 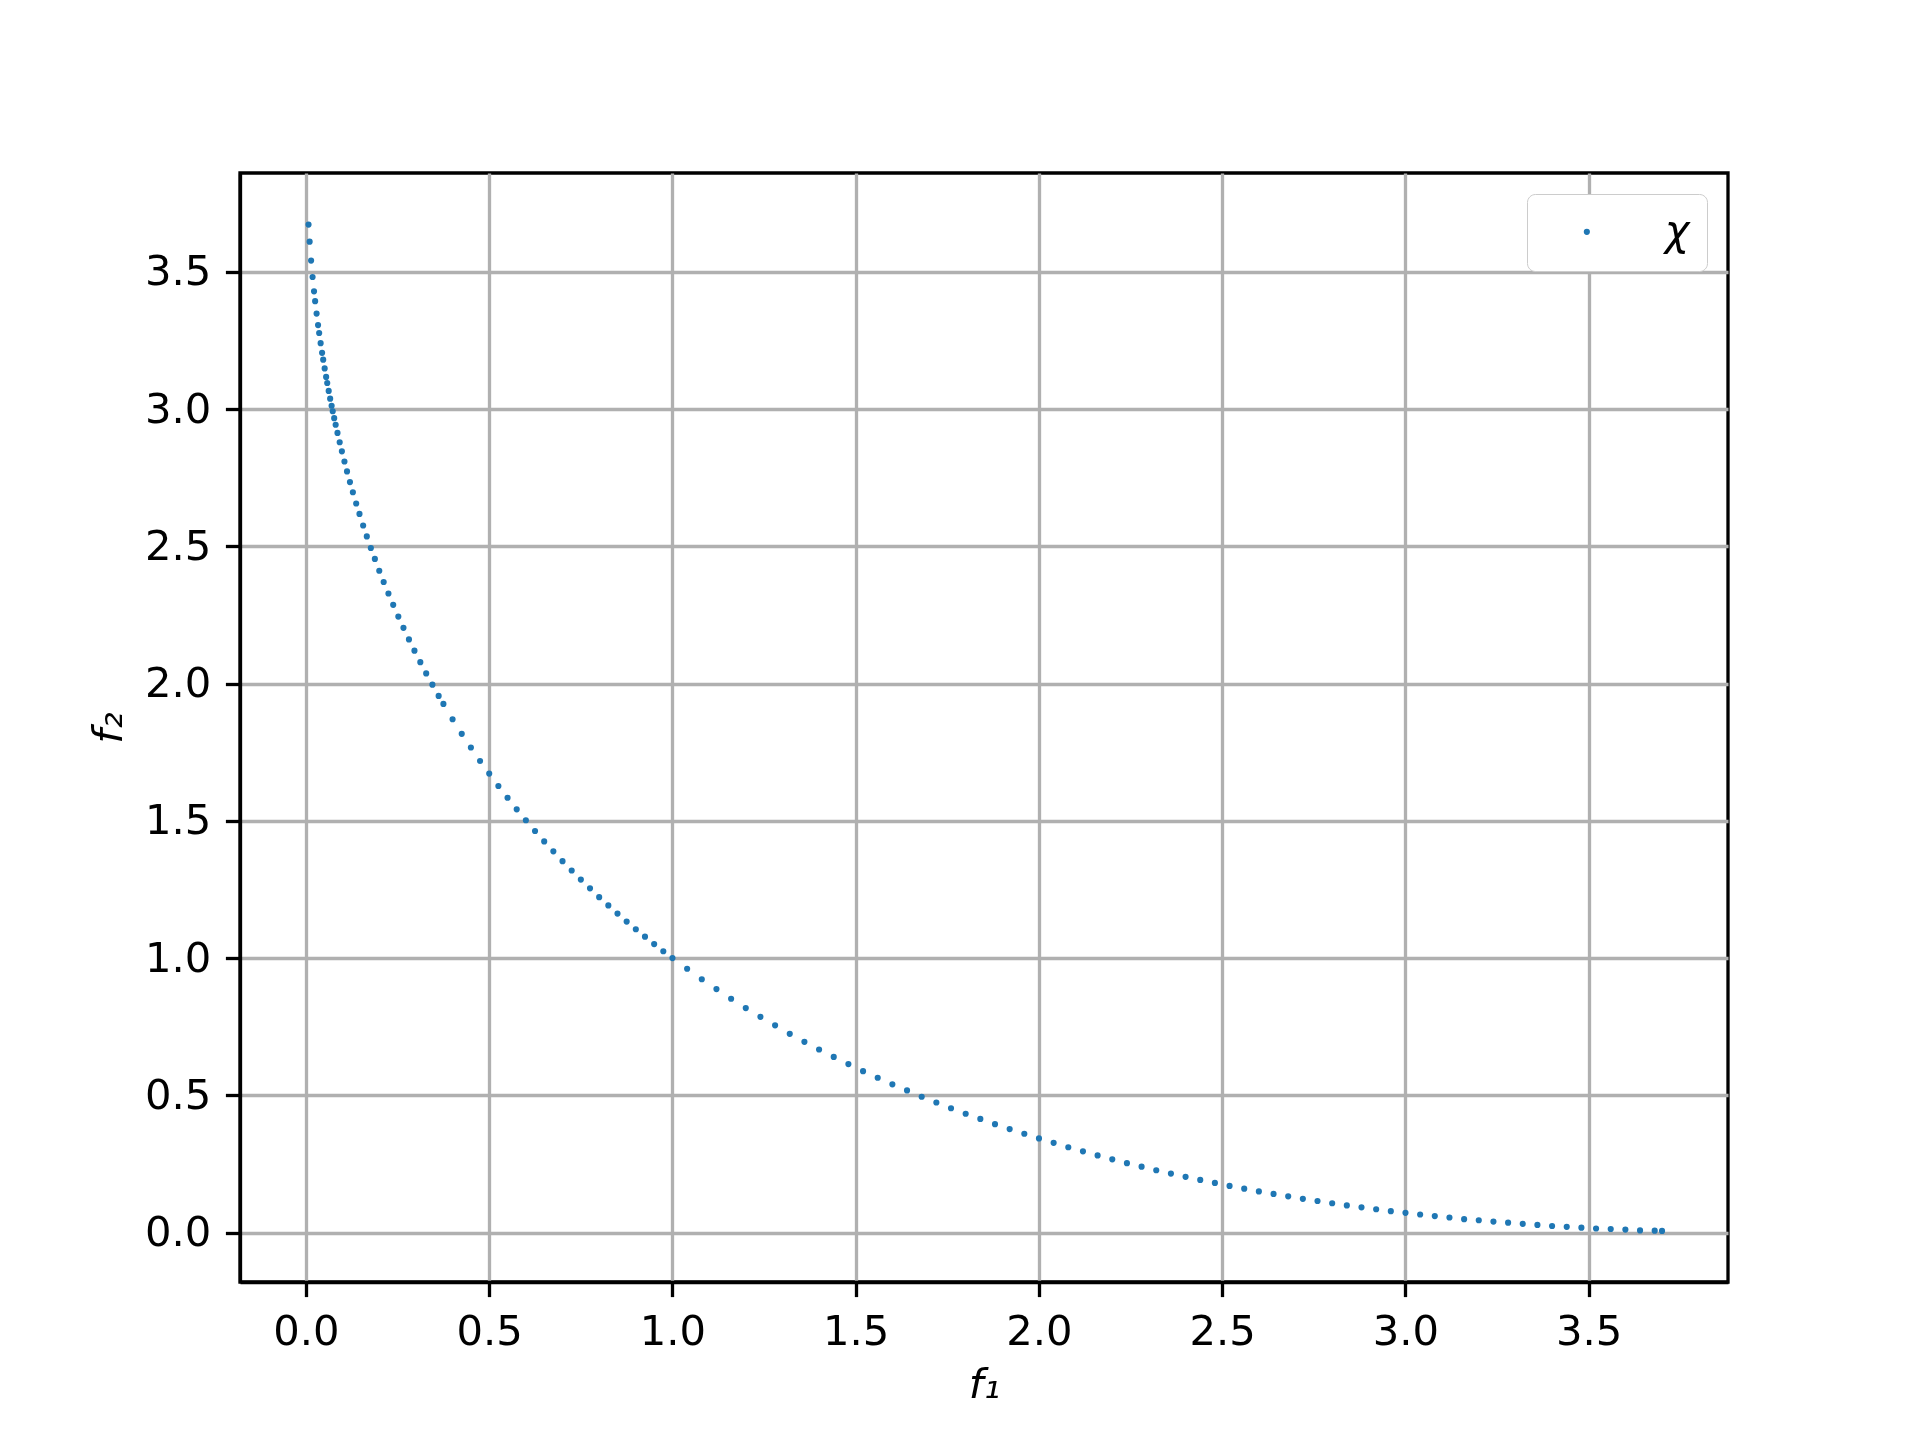 I want to click on x-tick-label: 3.5, so click(x=1589, y=1330).